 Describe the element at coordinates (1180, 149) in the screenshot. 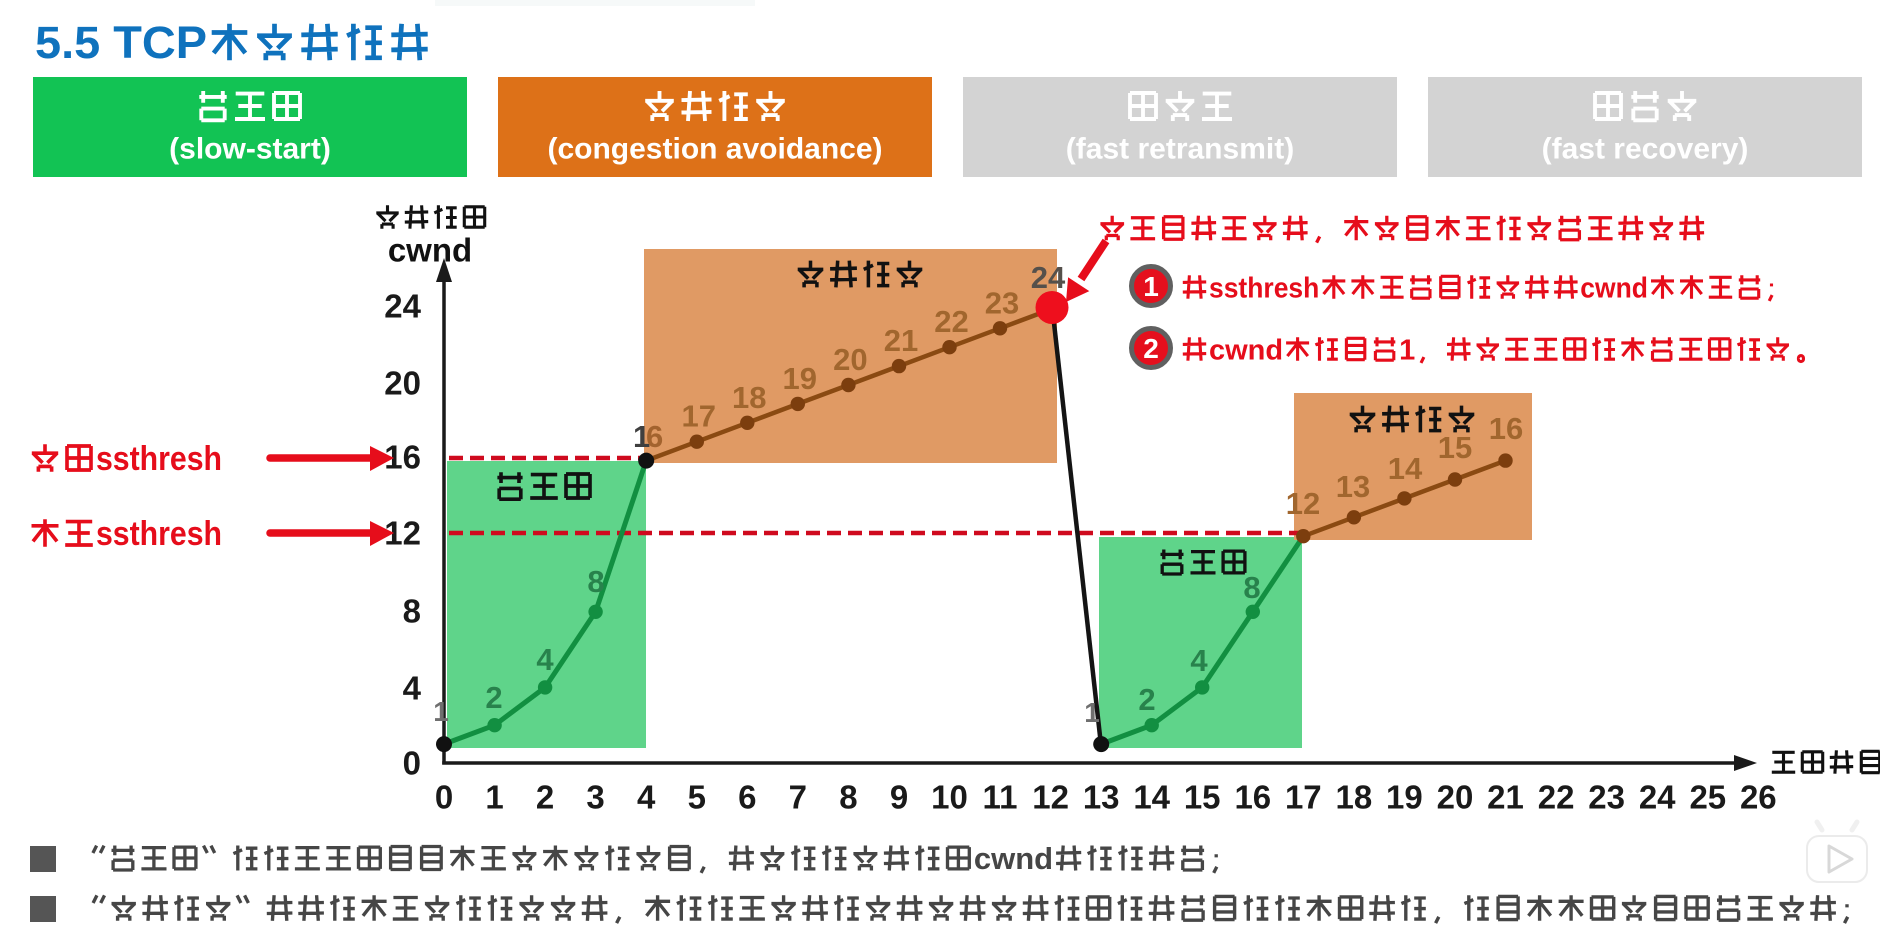

I see `svg-text: (fast retransmit)` at that location.